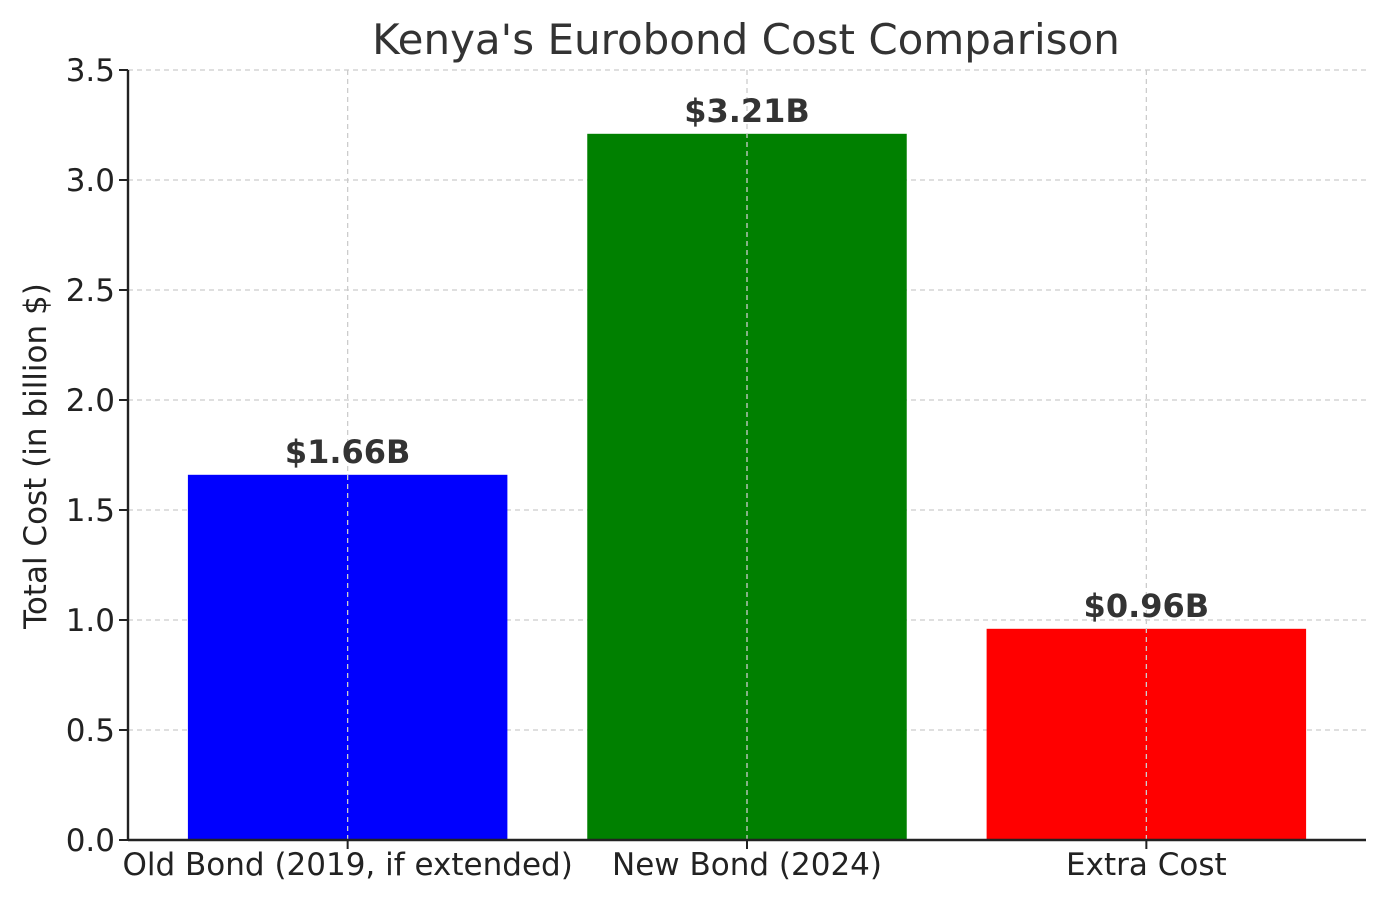  What do you see at coordinates (1147, 606) in the screenshot?
I see `data-label: $0.96B` at bounding box center [1147, 606].